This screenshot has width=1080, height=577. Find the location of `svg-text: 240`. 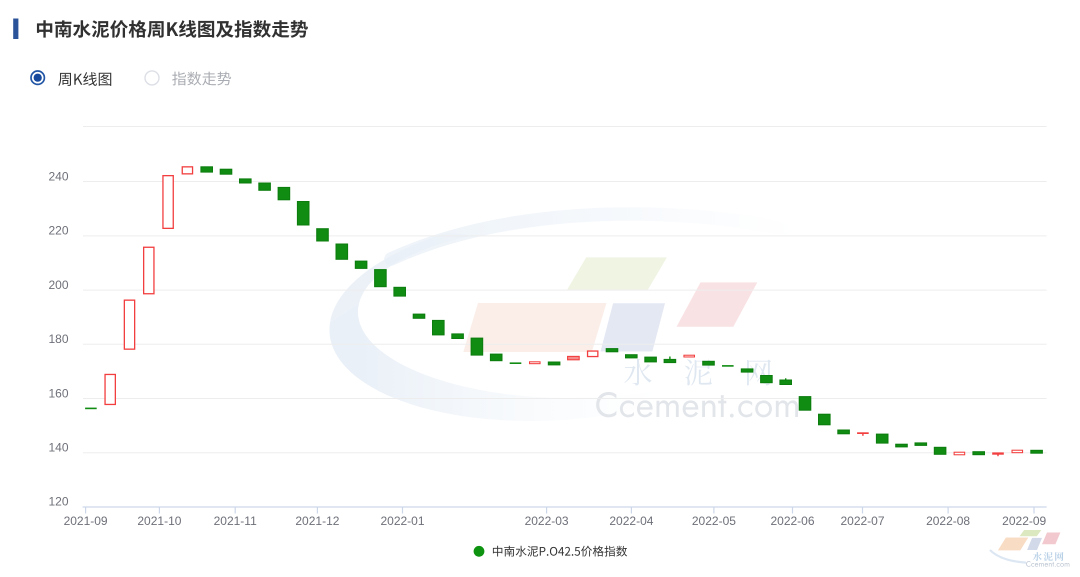

svg-text: 240 is located at coordinates (58, 176).